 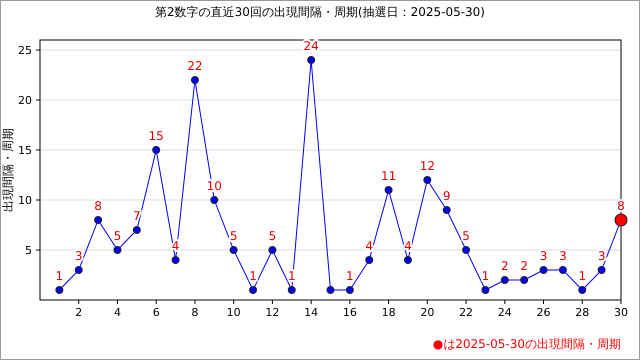 I want to click on x-tick-label: 18, so click(x=389, y=312).